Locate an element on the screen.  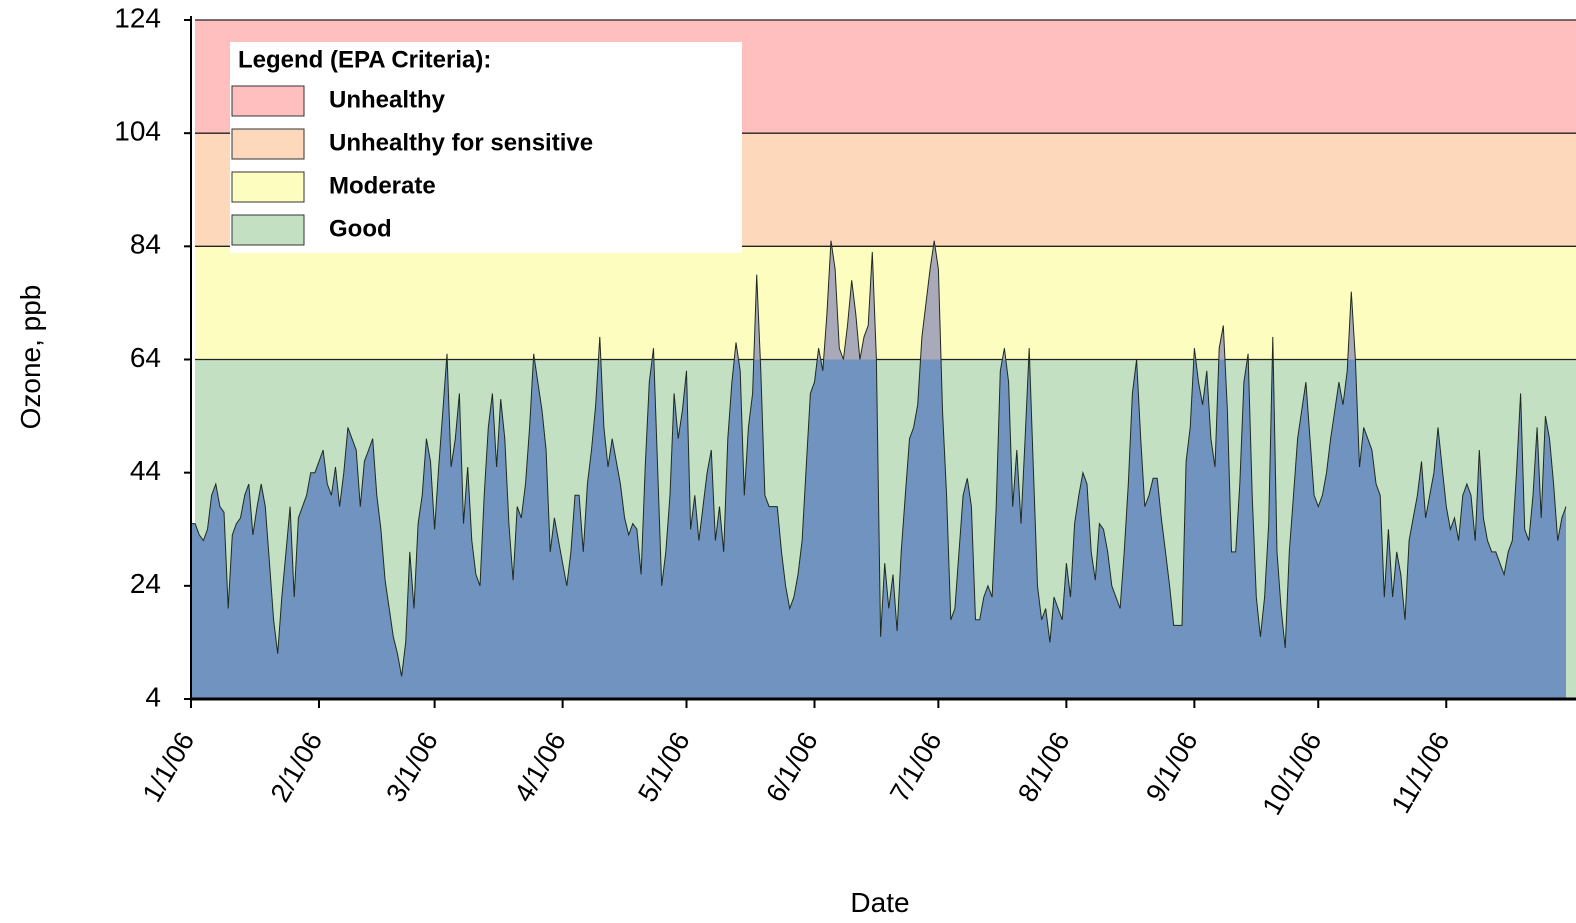
legend-box is located at coordinates (486, 147).